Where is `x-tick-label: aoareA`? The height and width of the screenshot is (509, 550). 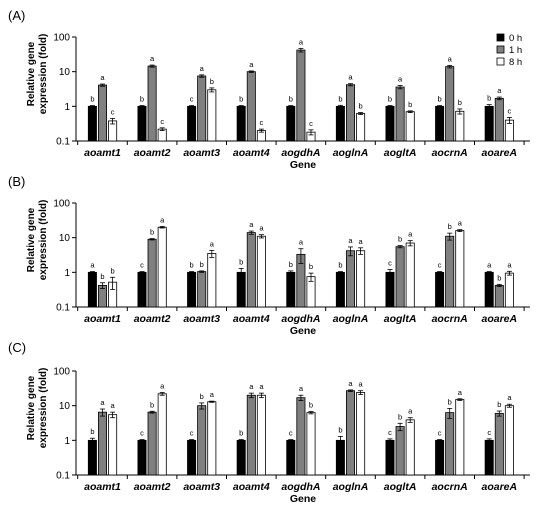
x-tick-label: aoareA is located at coordinates (499, 319).